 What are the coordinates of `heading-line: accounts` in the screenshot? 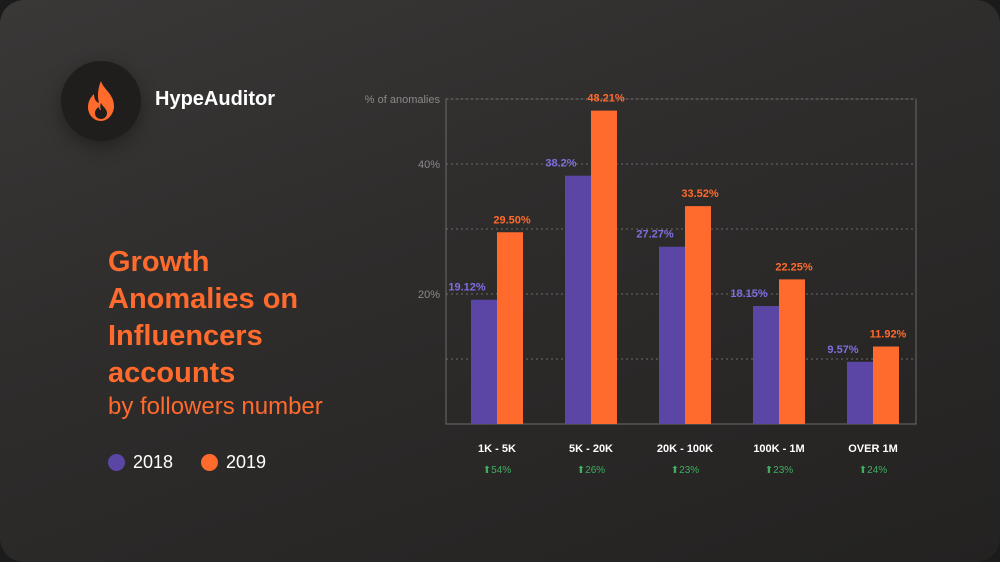 It's located at (172, 373).